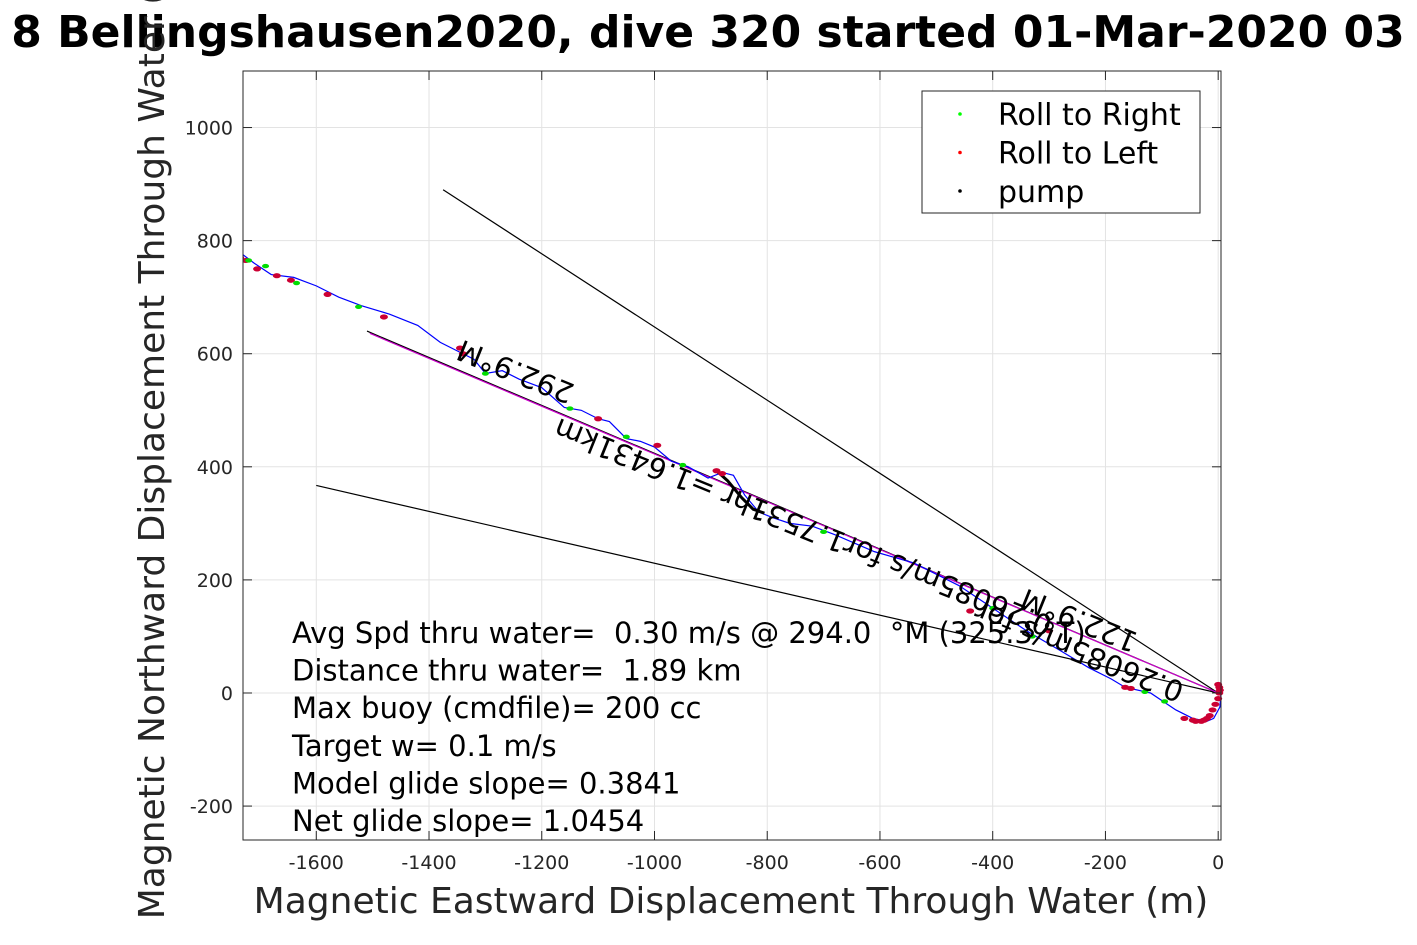 The image size is (1417, 945). I want to click on reference-line, so click(767, 589).